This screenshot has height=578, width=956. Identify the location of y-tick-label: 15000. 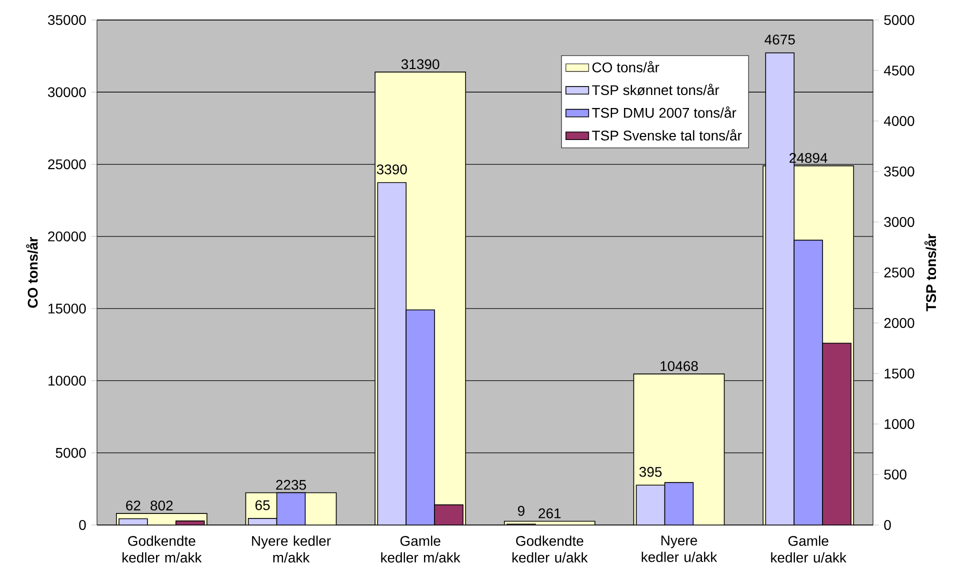
(67, 309).